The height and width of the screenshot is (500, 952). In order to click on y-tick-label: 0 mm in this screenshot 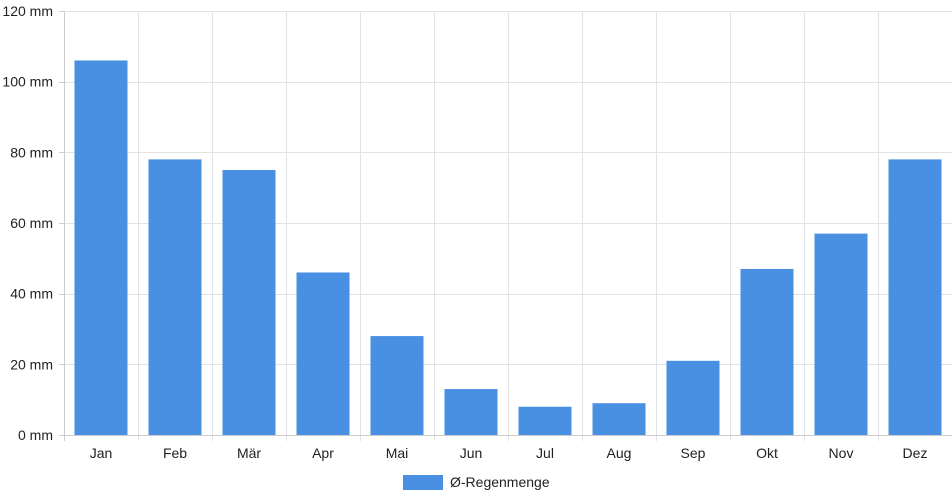, I will do `click(35, 435)`.